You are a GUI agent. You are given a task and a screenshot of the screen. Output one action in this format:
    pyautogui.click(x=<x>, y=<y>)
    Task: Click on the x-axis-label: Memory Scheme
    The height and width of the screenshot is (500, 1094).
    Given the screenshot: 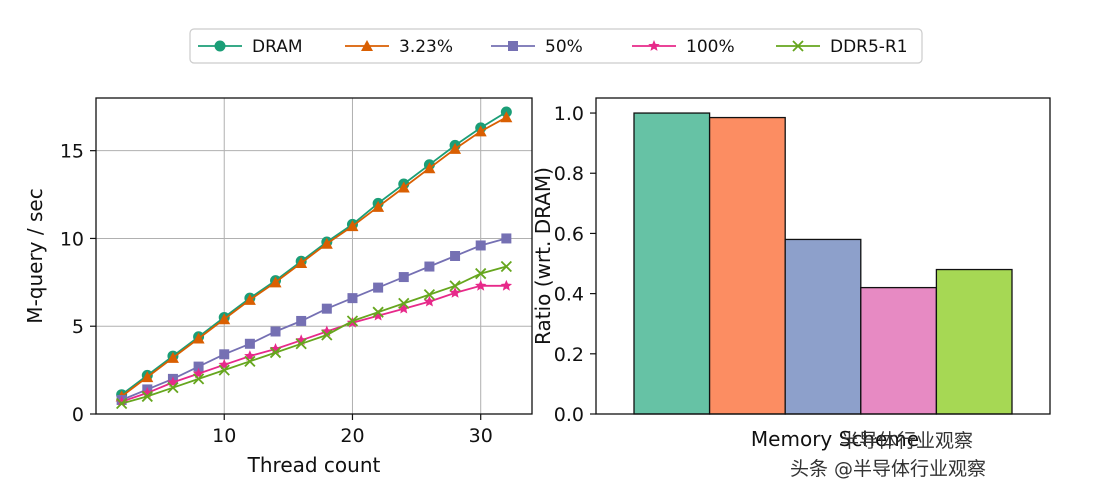 What is the action you would take?
    pyautogui.click(x=835, y=439)
    